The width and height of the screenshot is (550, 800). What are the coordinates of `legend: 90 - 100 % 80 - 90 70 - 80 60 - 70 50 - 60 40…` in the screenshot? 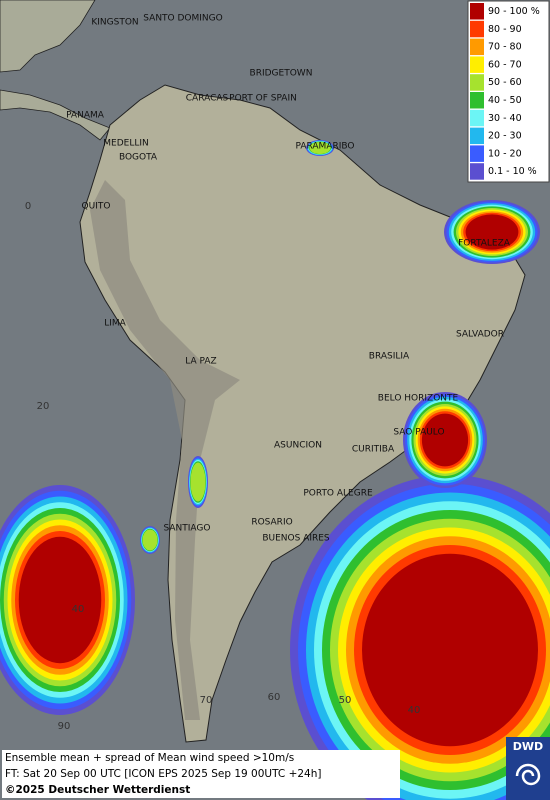 It's located at (508, 91).